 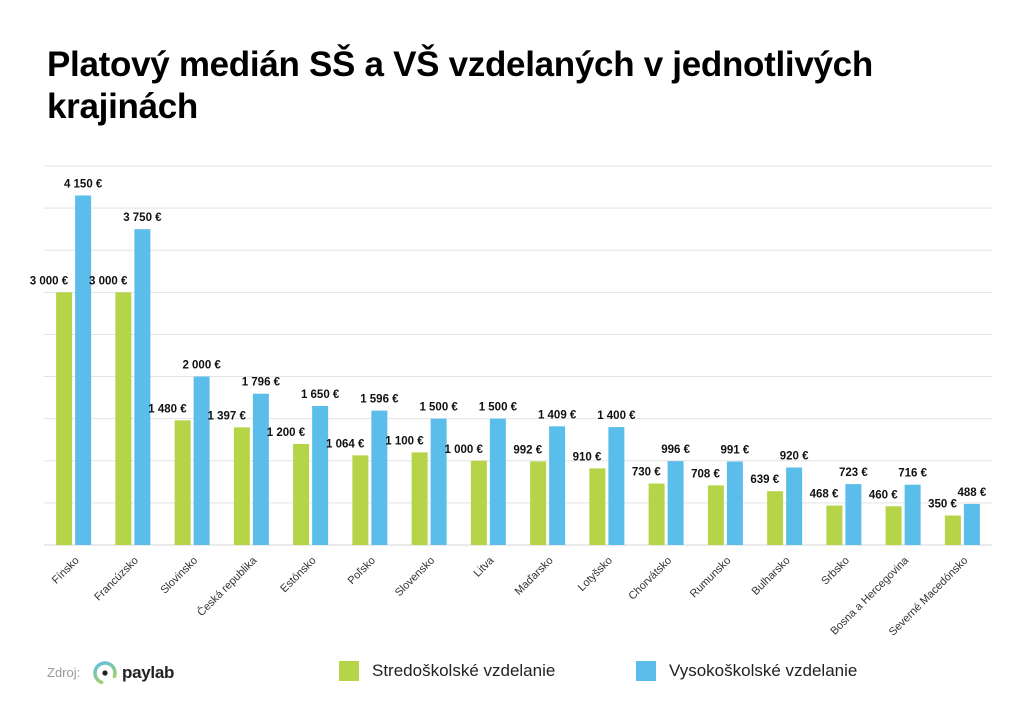 I want to click on value-label-ss-10: 730 €, so click(x=646, y=473).